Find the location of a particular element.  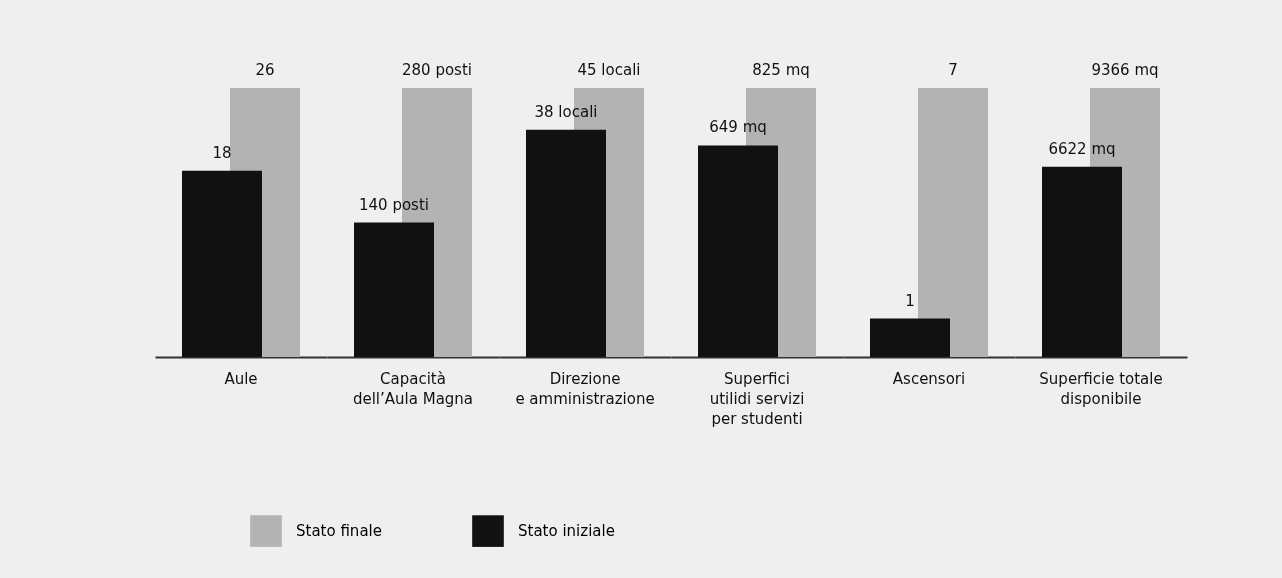

data-label: 18 is located at coordinates (222, 152).